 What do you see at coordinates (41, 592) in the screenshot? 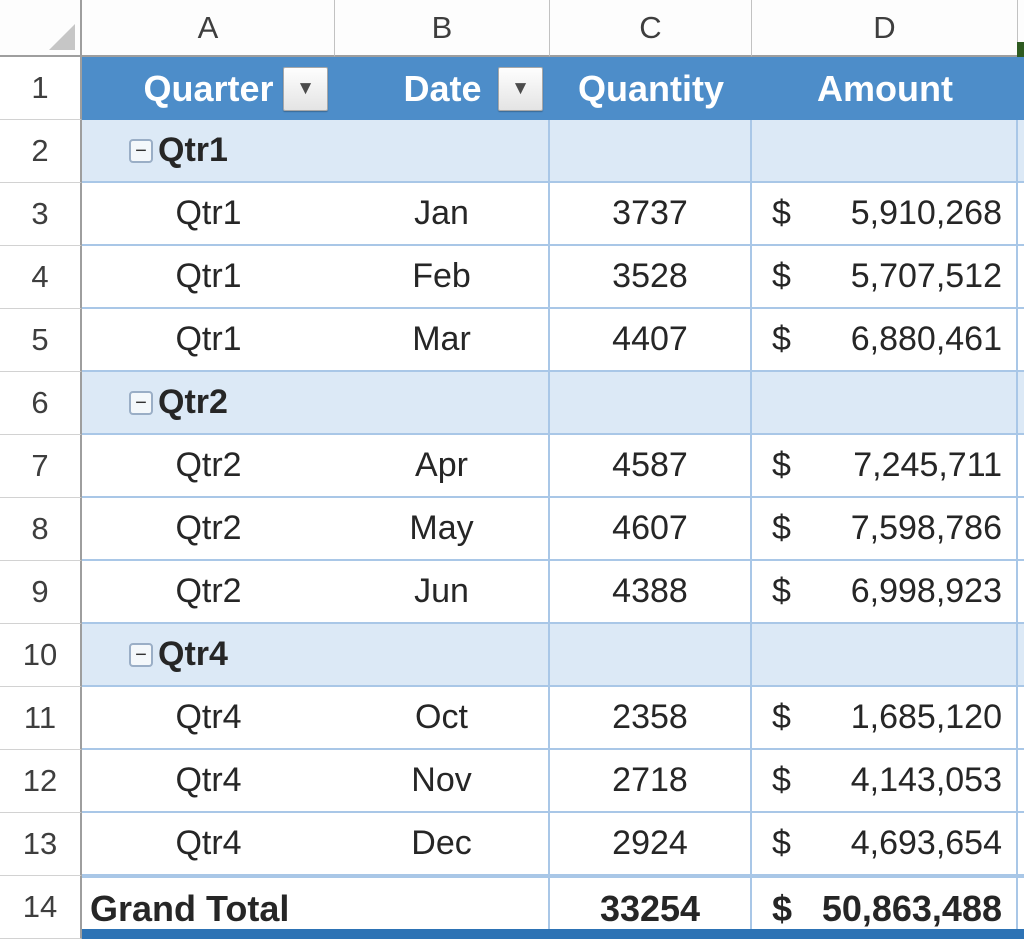
I see `row-header-9: 9` at bounding box center [41, 592].